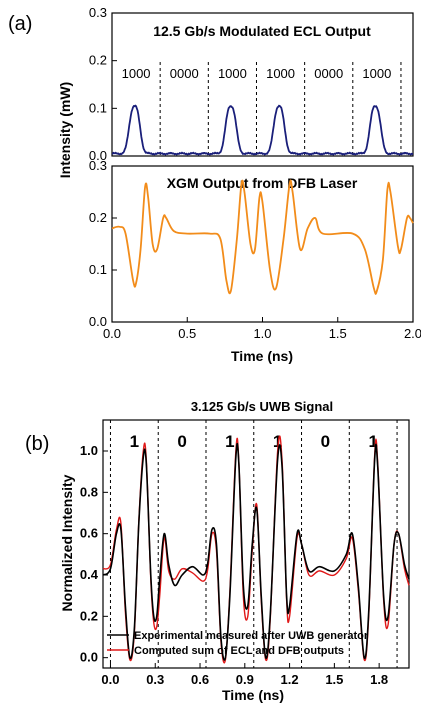 This screenshot has height=705, width=421. I want to click on panel-b-label: (b), so click(37, 444).